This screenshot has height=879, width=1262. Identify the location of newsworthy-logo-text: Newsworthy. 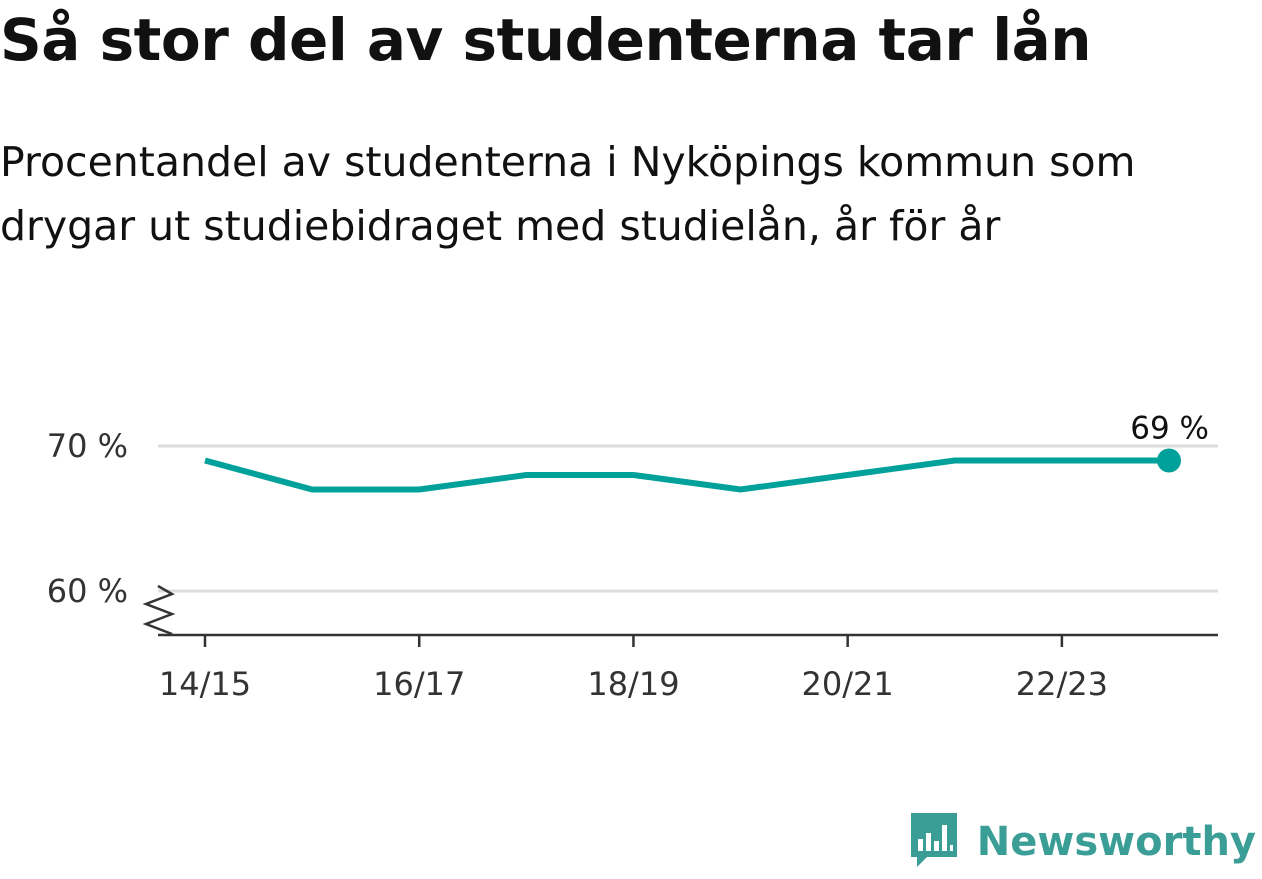
(1116, 842).